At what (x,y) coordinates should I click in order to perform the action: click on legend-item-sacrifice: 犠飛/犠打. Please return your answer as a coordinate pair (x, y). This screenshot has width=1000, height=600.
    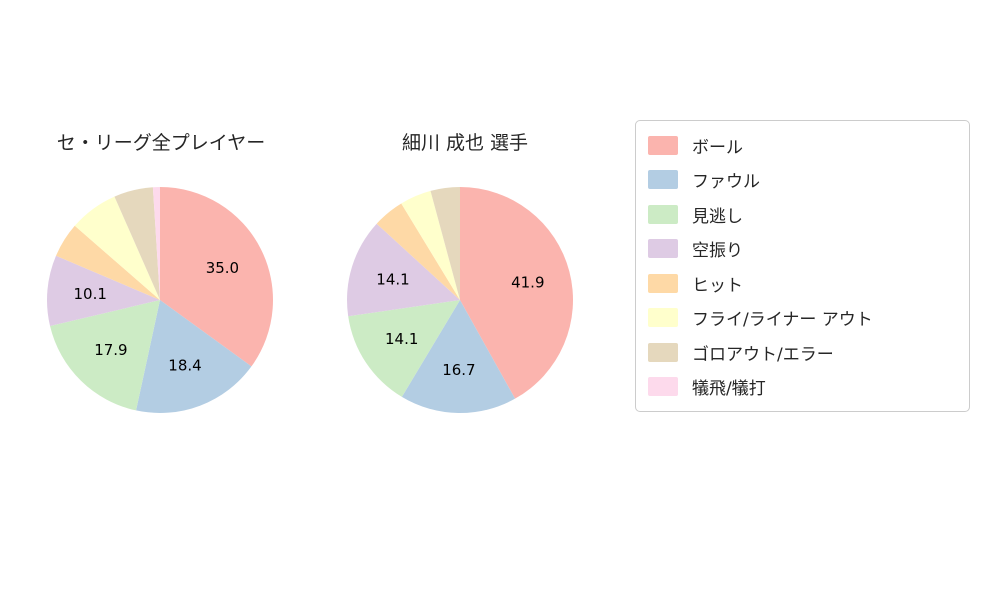
    Looking at the image, I should click on (802, 386).